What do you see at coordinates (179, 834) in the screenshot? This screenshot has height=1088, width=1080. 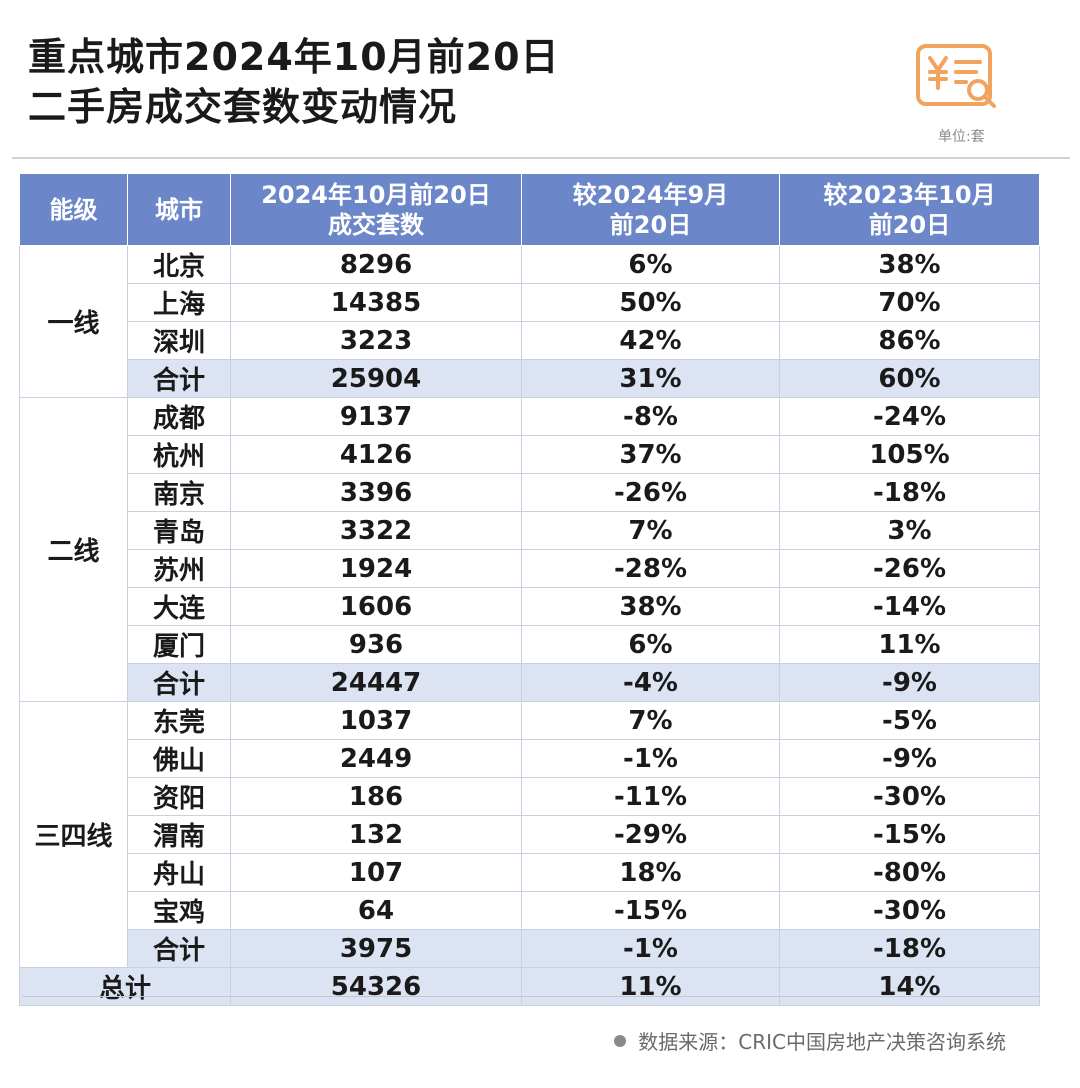 I see `city-cell: 渭南` at bounding box center [179, 834].